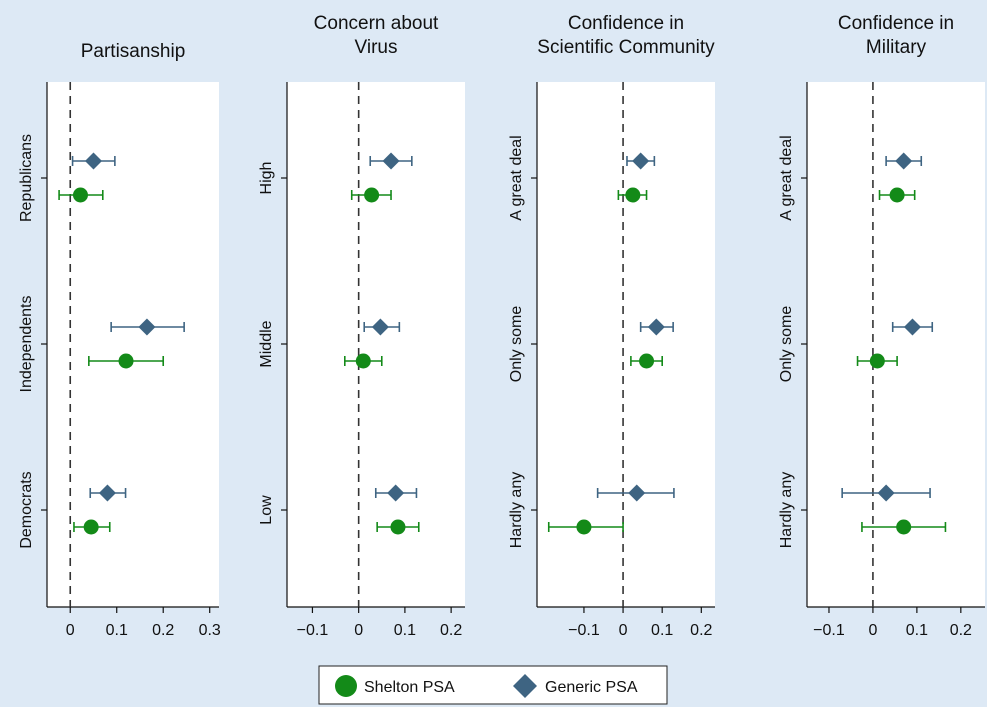 The width and height of the screenshot is (987, 707). Describe the element at coordinates (525, 686) in the screenshot. I see `legend-diamond-marker` at that location.